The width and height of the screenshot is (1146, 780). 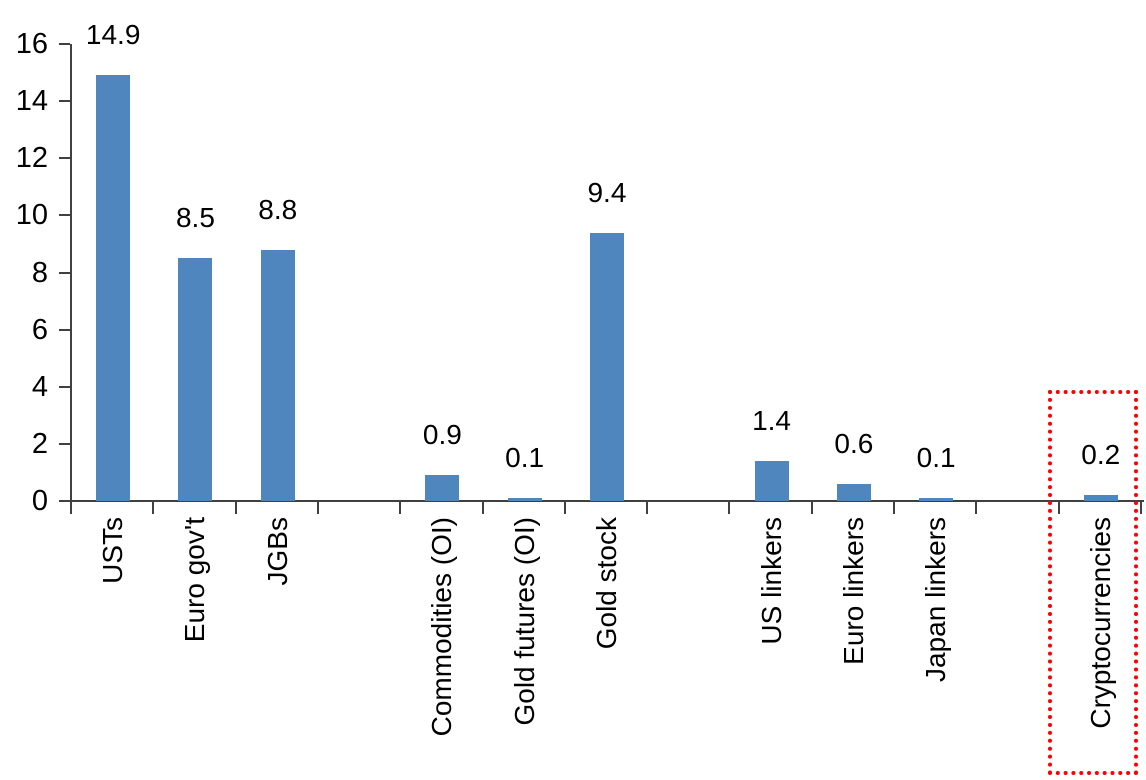 I want to click on category-label: Gold futures (OI), so click(x=524, y=621).